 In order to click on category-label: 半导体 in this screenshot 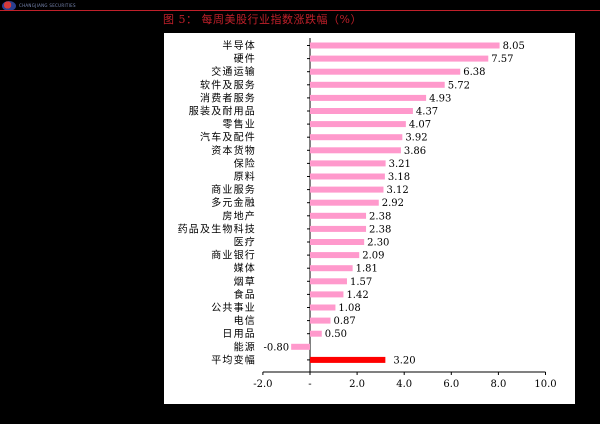, I will do `click(239, 45)`.